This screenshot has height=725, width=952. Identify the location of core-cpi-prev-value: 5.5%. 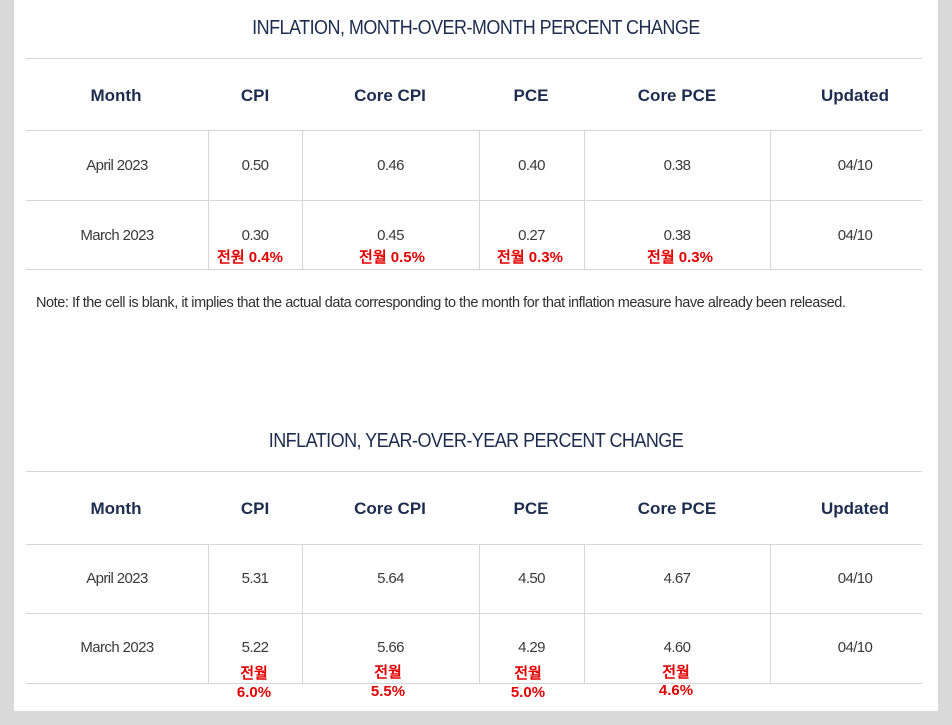
(388, 691).